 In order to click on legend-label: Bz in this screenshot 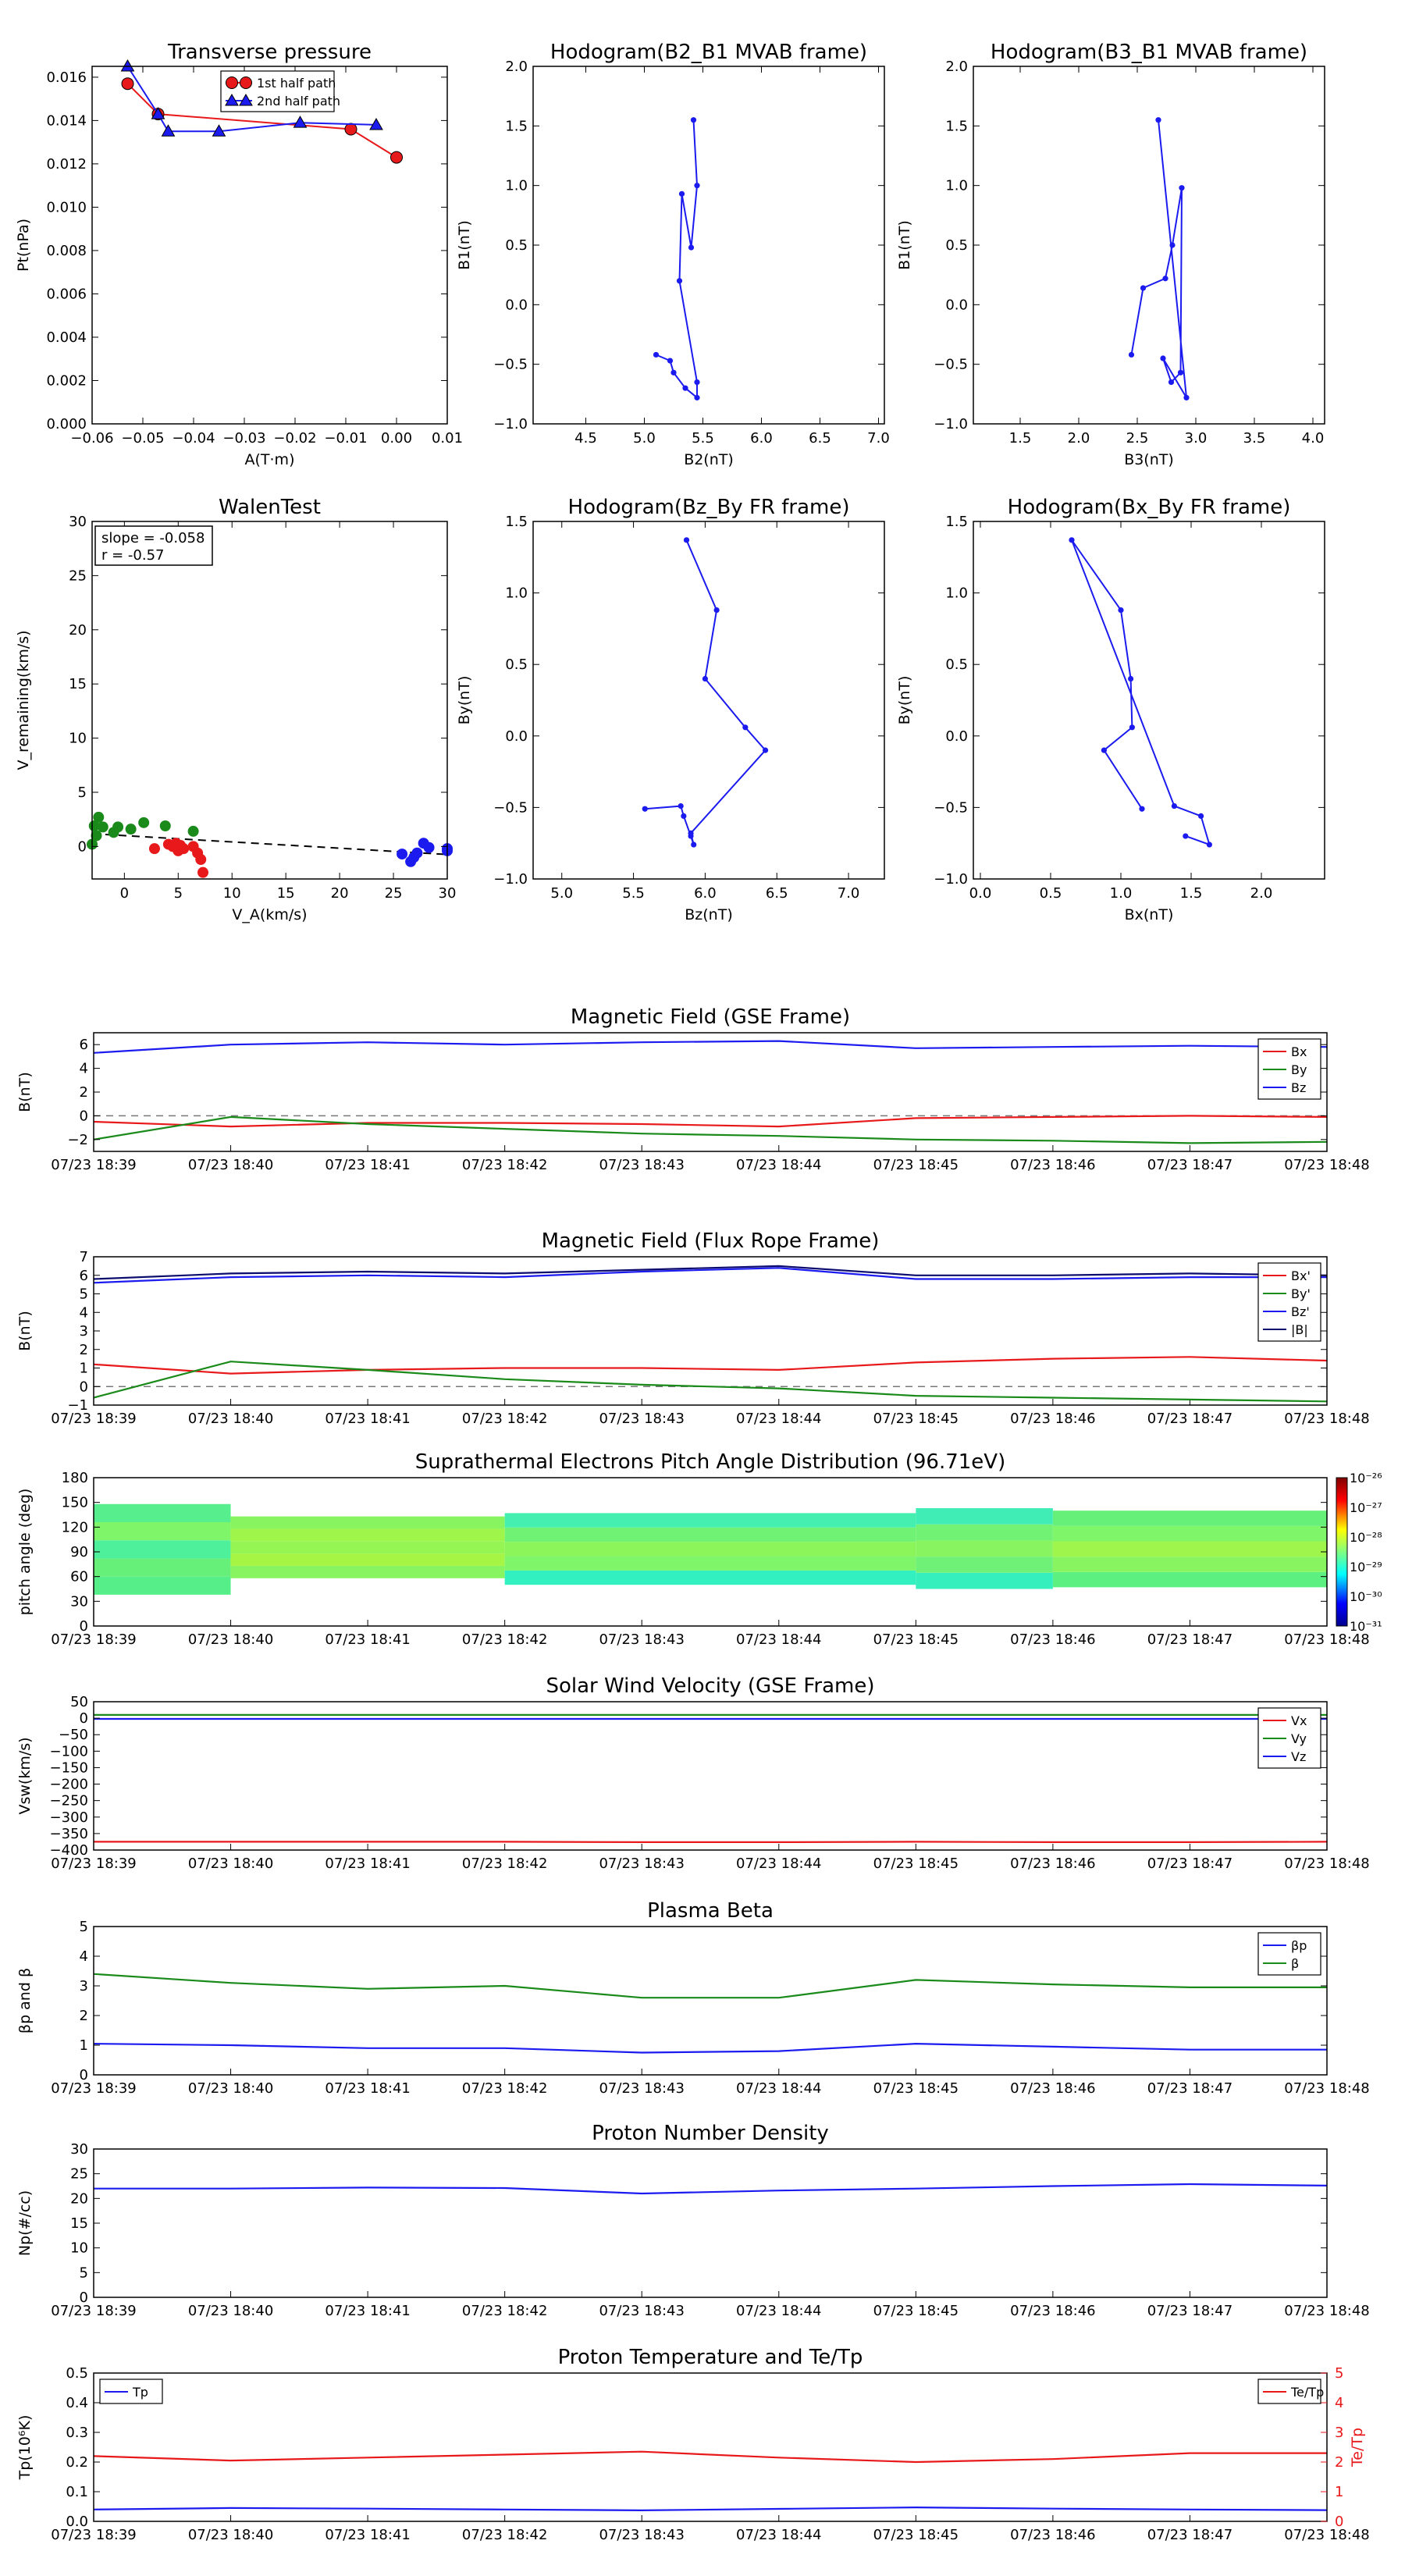, I will do `click(1298, 1087)`.